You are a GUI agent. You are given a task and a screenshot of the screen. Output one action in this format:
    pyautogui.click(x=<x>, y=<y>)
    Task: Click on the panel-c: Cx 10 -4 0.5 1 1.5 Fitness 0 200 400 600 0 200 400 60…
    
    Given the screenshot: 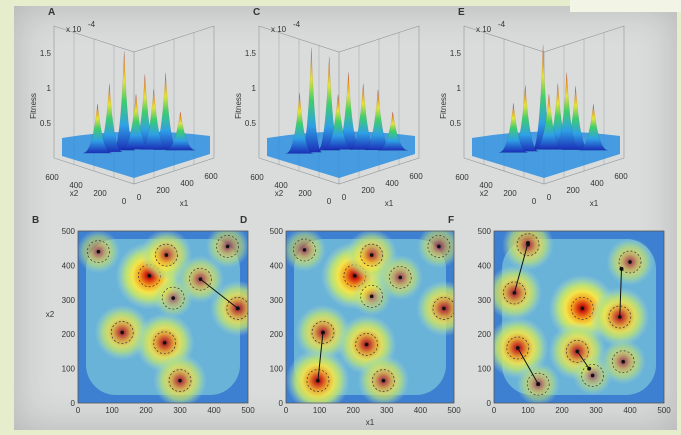 What is the action you would take?
    pyautogui.click(x=328, y=107)
    